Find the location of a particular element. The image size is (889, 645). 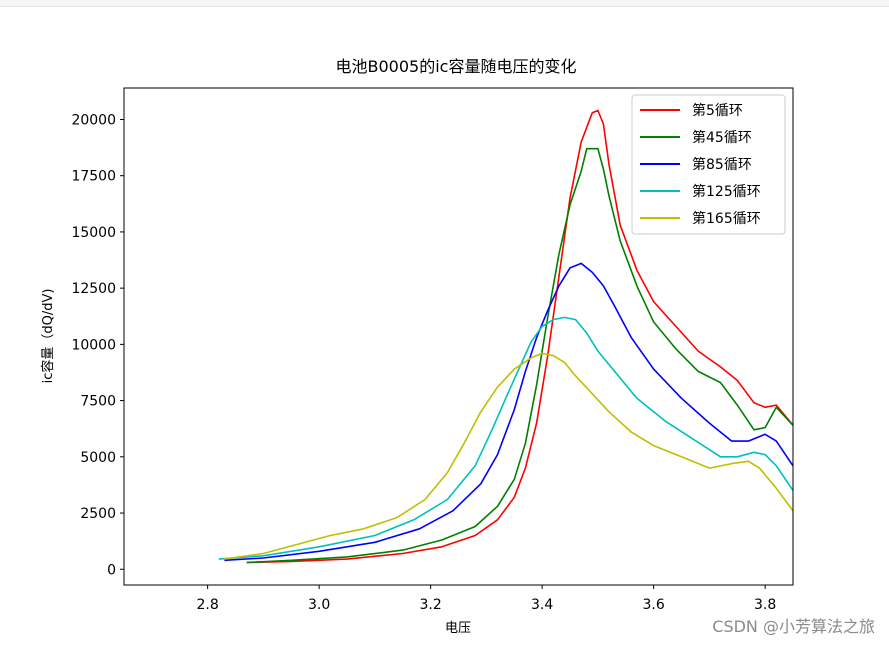

x-tick-label: 3.4 is located at coordinates (542, 605).